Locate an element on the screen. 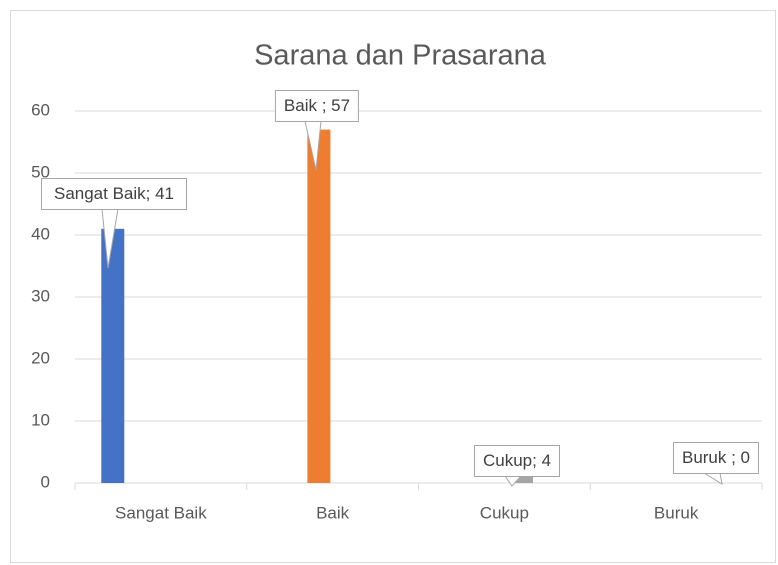  y-tick-label: 0 is located at coordinates (45, 481).